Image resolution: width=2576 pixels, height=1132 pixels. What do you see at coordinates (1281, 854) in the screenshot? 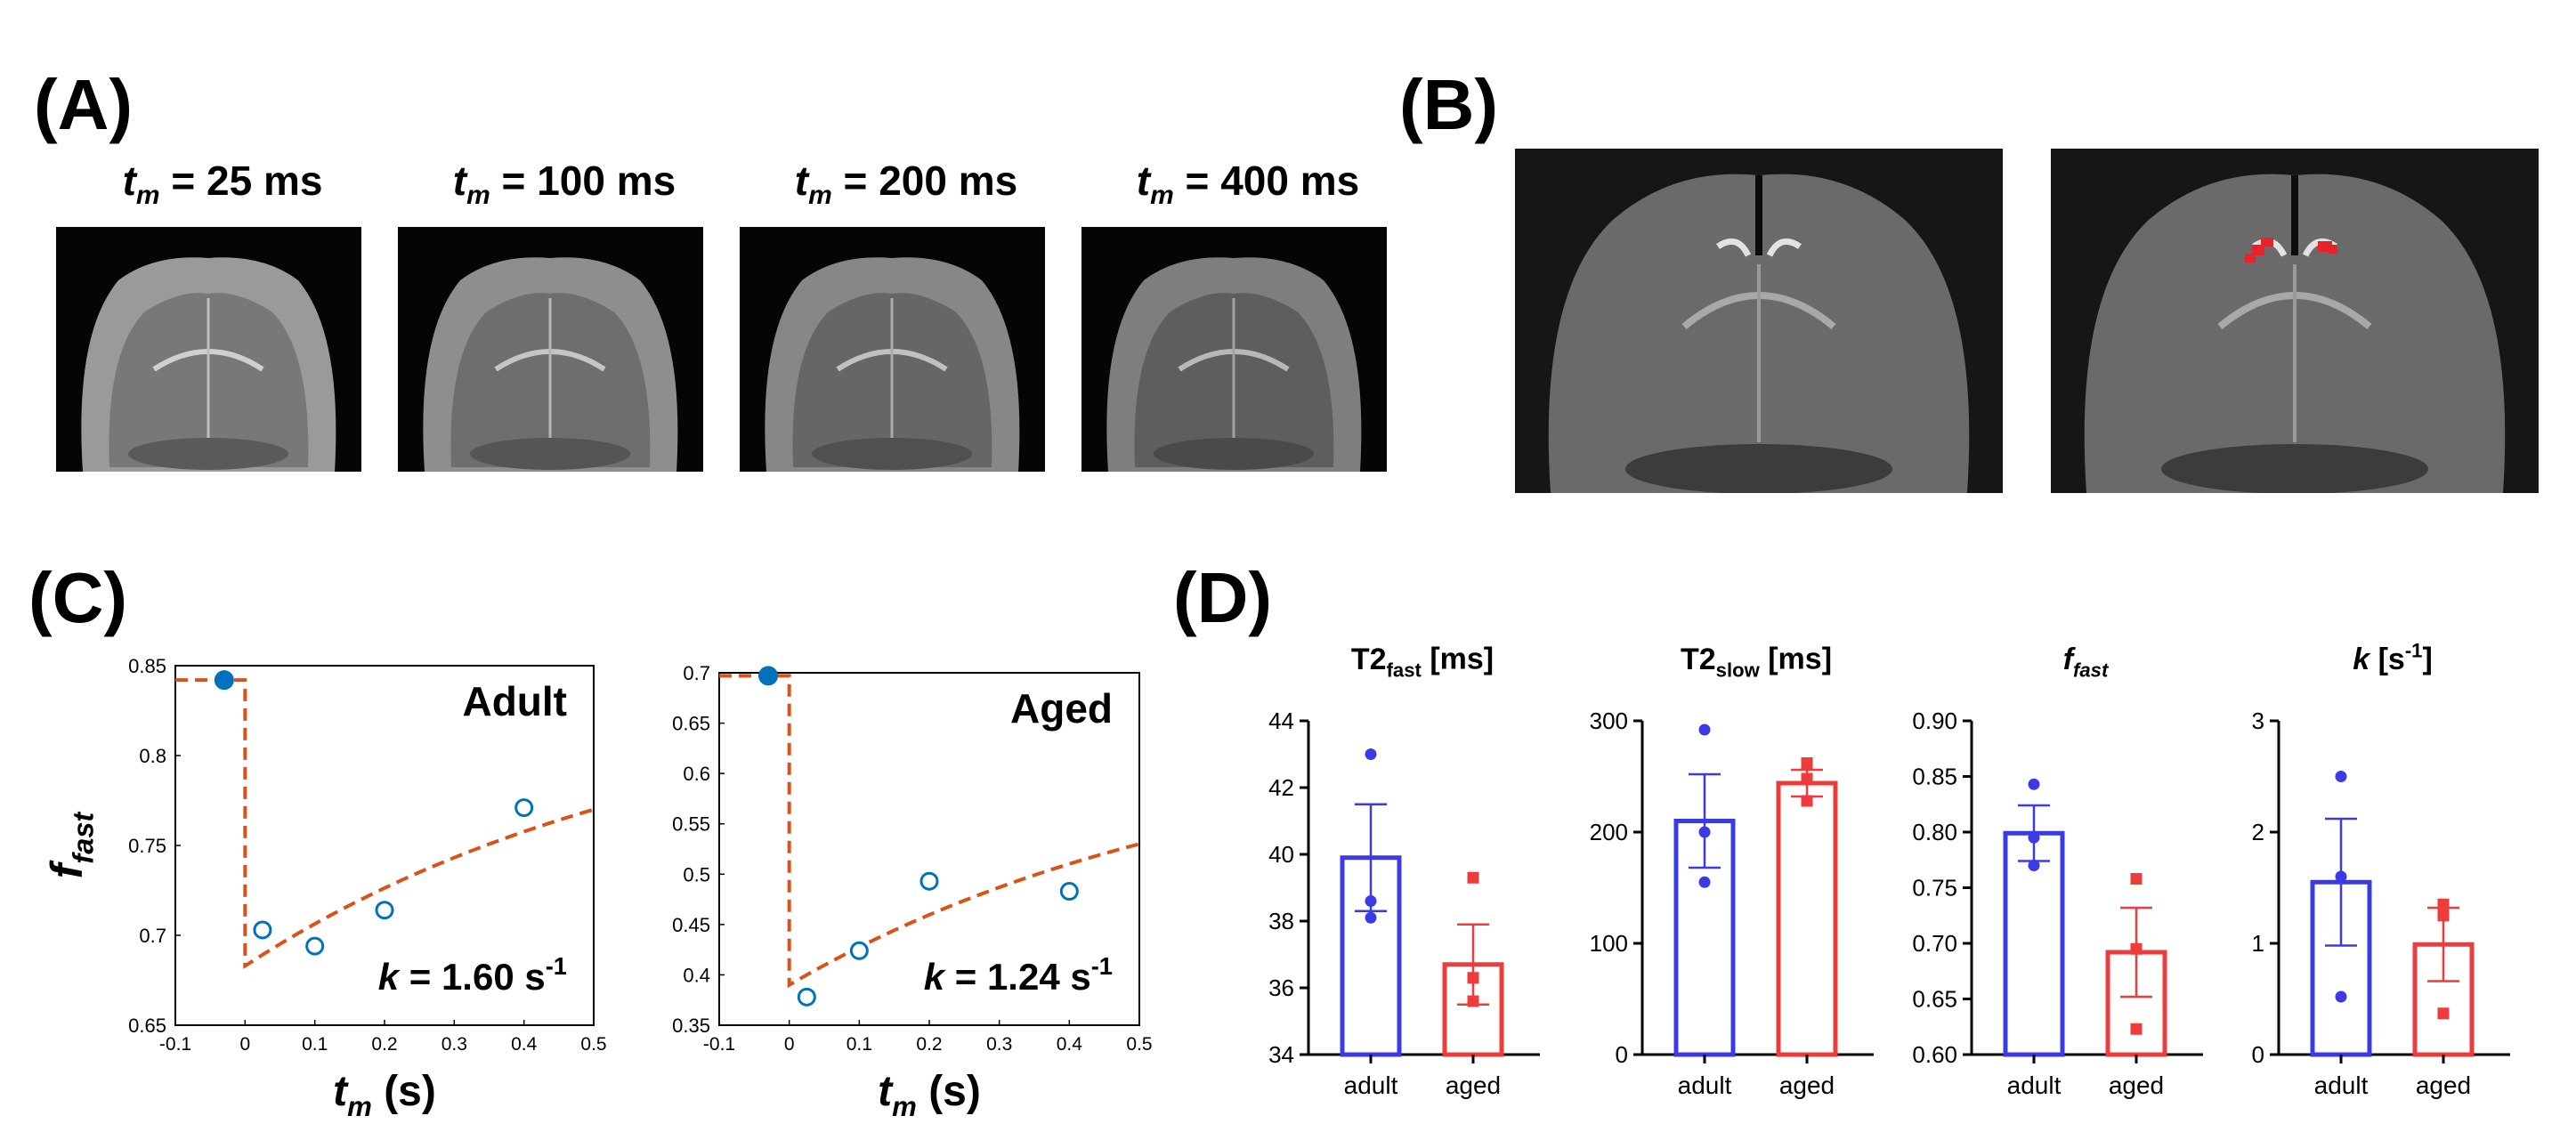
I see `y-tick-label: 40` at bounding box center [1281, 854].